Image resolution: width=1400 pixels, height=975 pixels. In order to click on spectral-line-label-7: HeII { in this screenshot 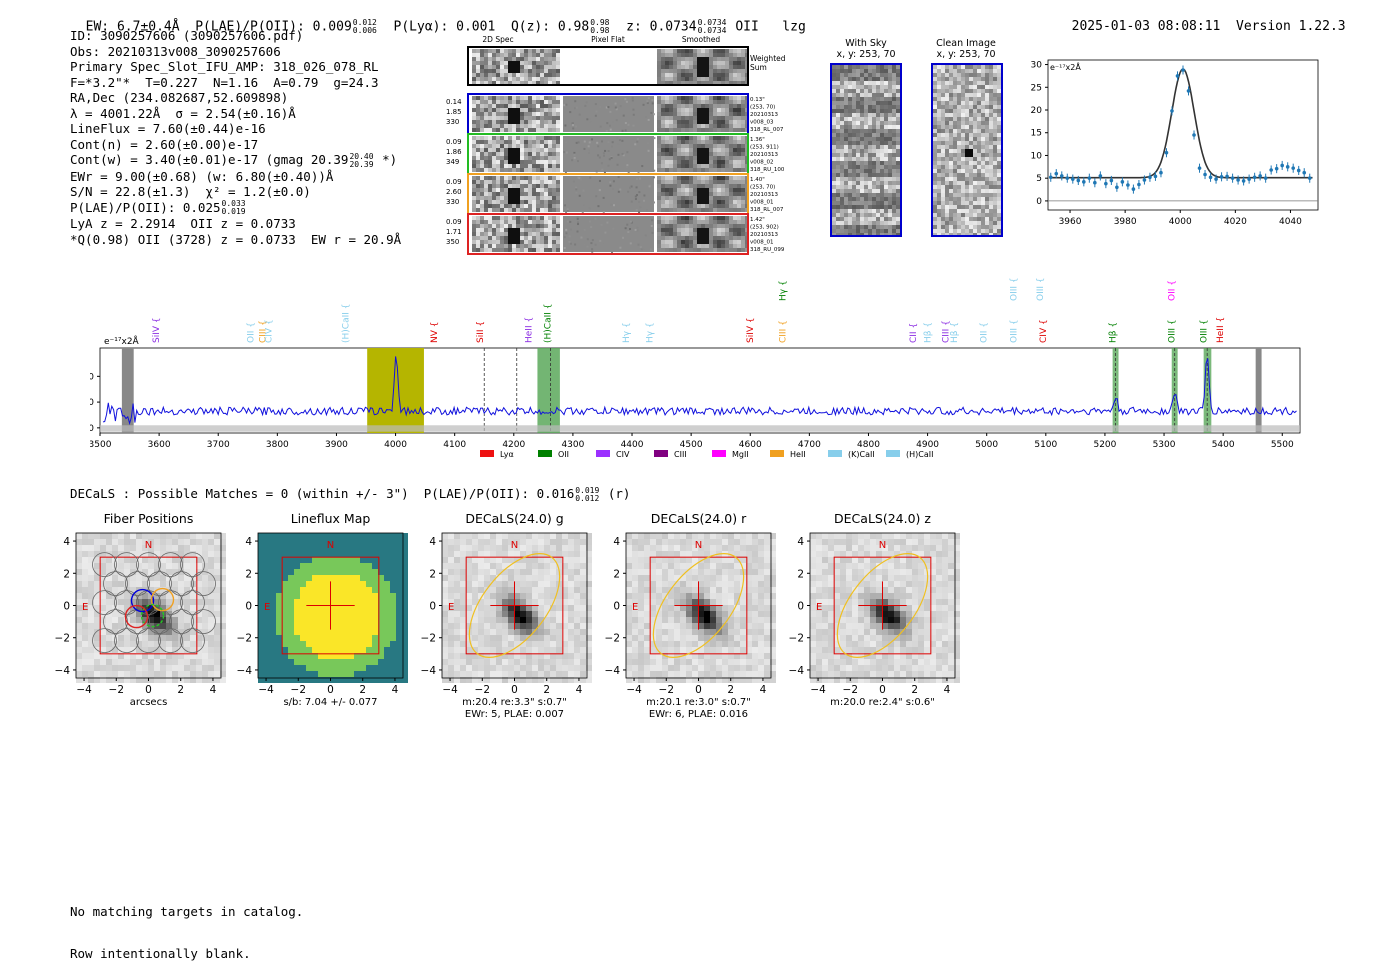, I will do `click(530, 330)`.